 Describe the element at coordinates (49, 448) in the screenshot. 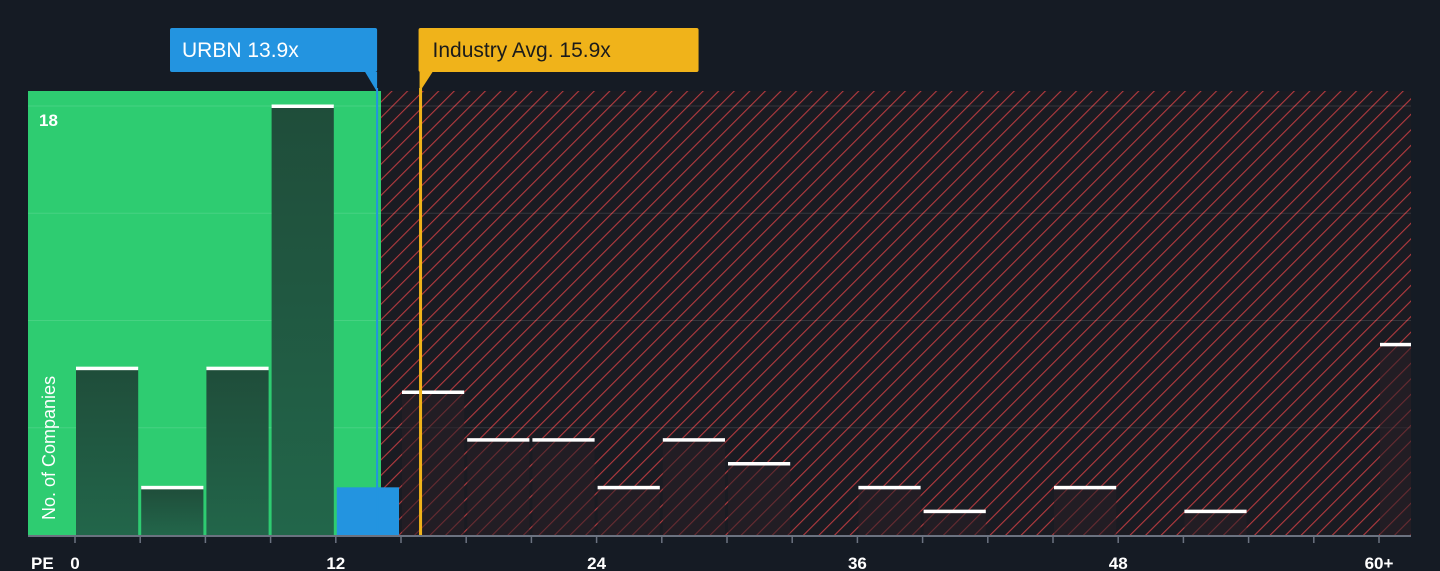

I see `y-axis-label: No. of Companies` at that location.